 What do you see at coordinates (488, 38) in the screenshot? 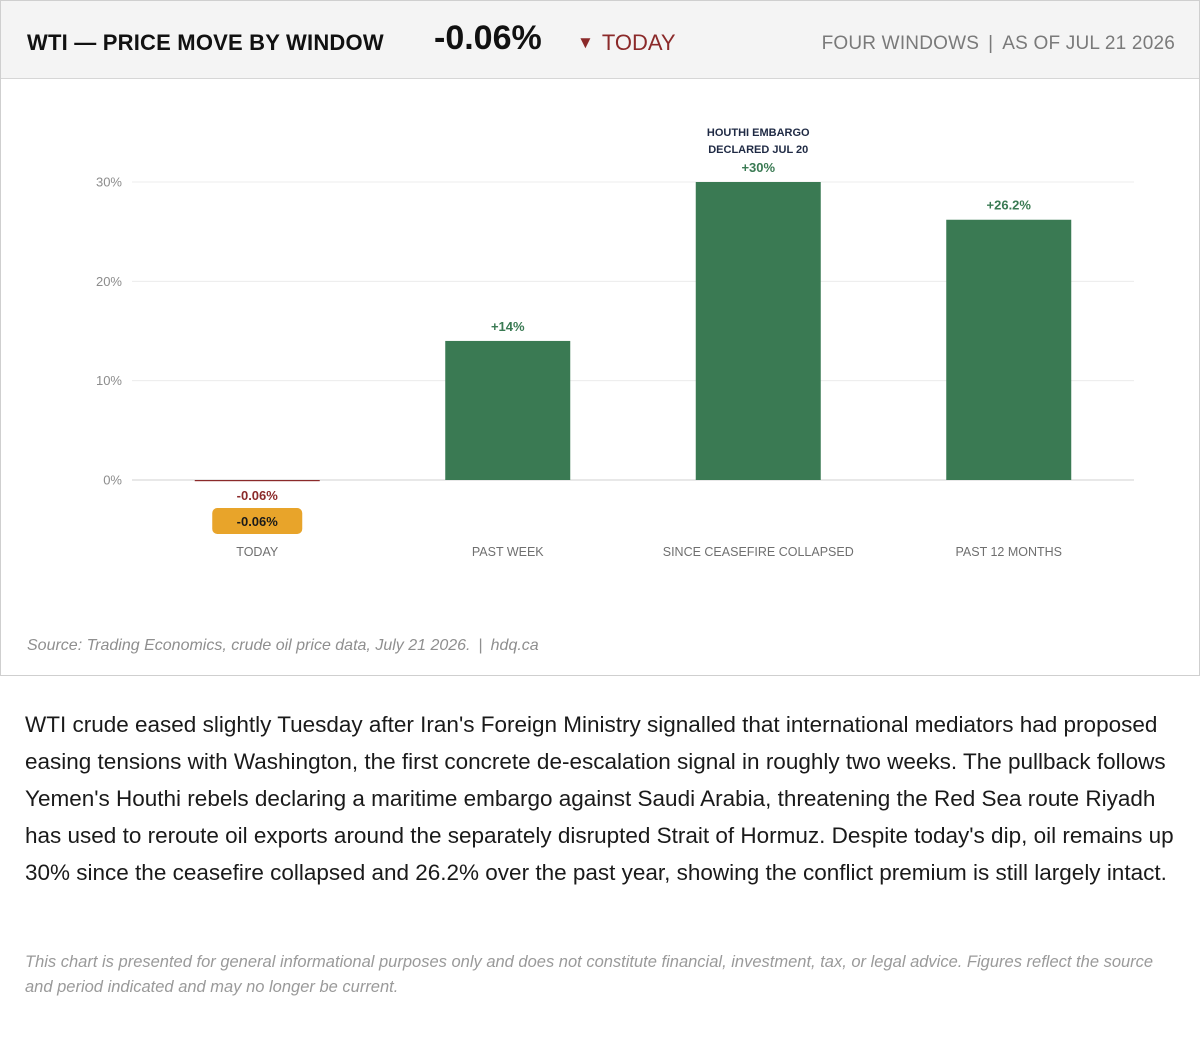
I see `headline-value: -0.06%` at bounding box center [488, 38].